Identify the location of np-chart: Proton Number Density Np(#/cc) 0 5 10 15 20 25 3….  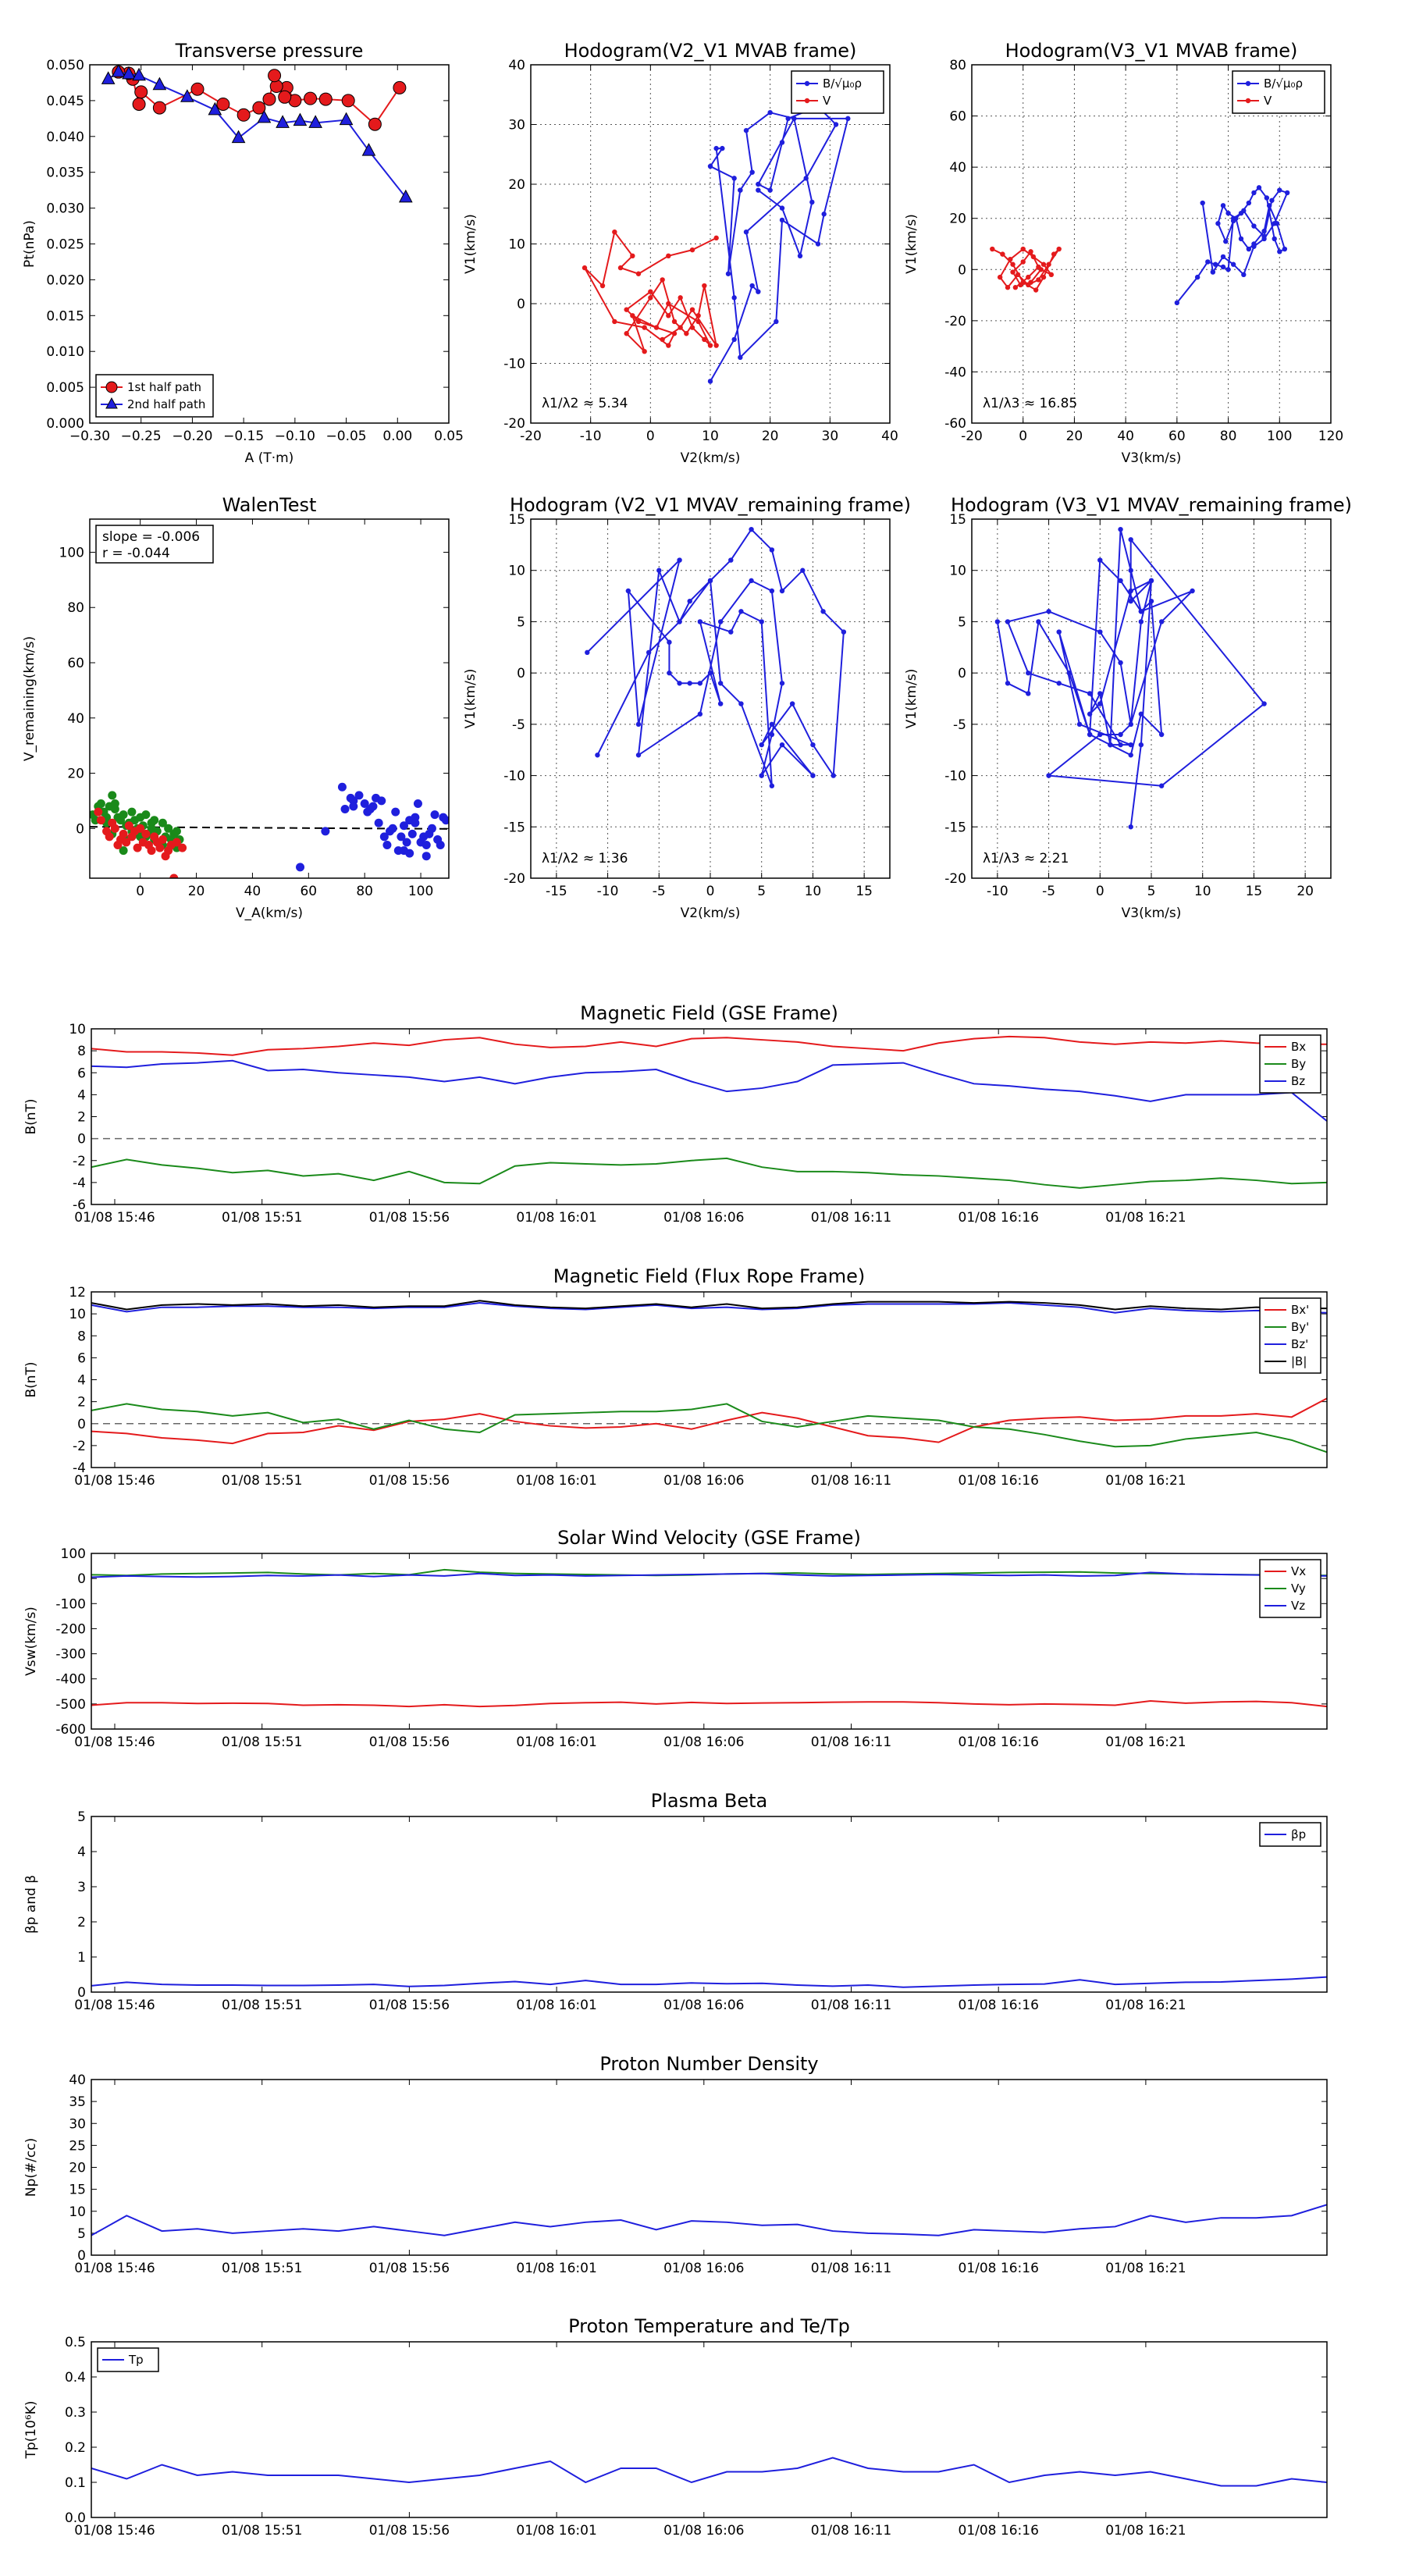
(676, 2164).